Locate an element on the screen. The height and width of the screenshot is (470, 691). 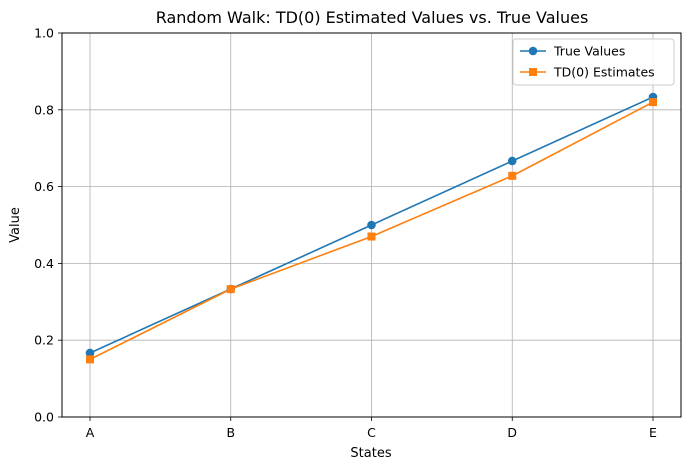
x-axis: A B C D E is located at coordinates (371, 428).